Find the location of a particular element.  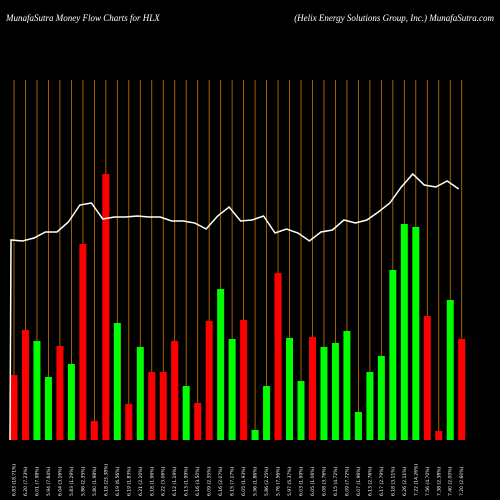

x-tick-label: 5.97 (5.37%) is located at coordinates (290, 481).